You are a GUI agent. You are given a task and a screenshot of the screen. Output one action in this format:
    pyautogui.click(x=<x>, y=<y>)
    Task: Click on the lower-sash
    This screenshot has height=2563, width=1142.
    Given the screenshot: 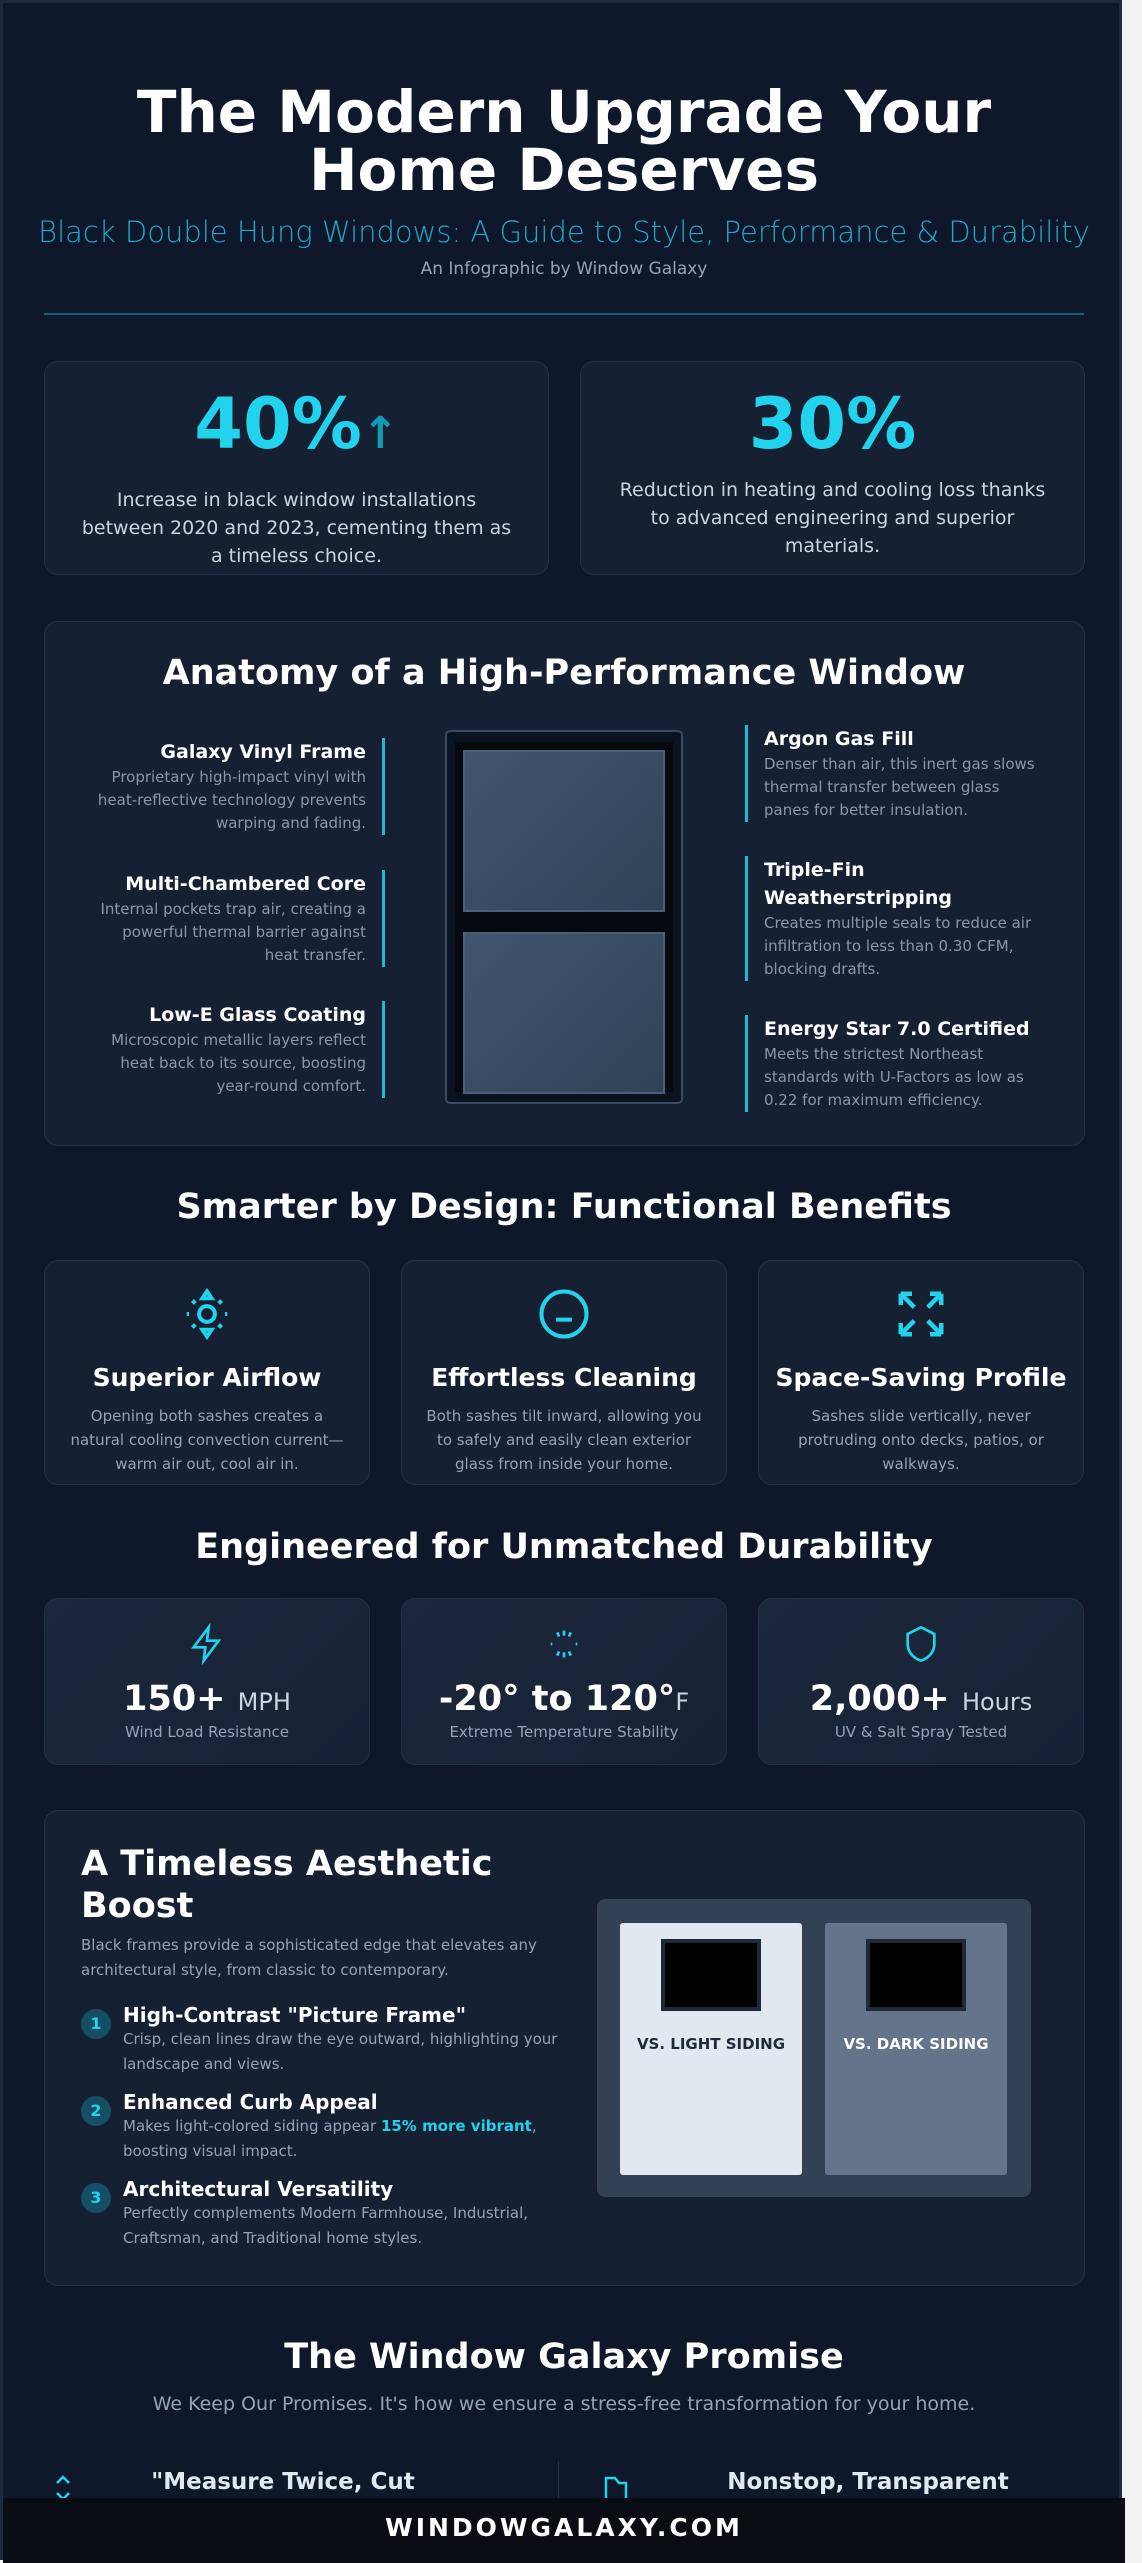 What is the action you would take?
    pyautogui.click(x=564, y=1013)
    